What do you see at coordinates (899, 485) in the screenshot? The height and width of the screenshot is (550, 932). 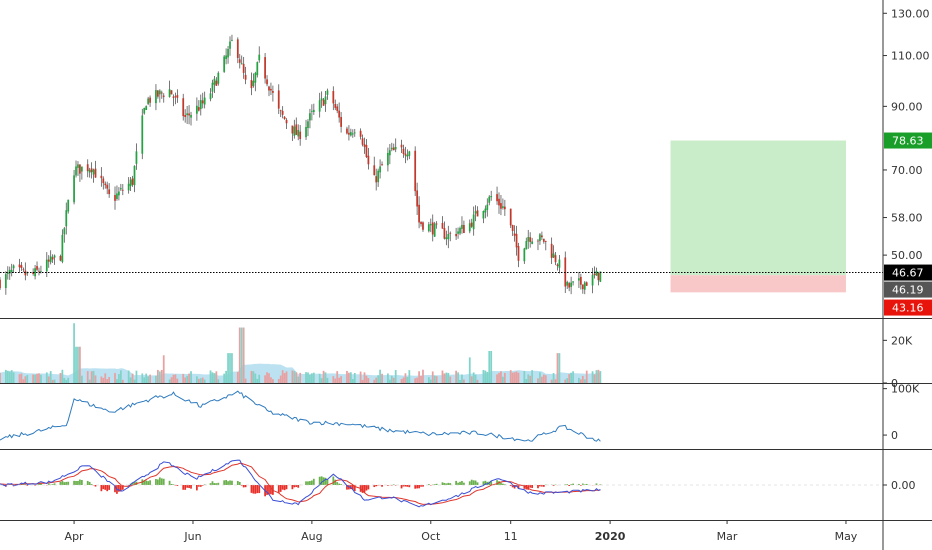 I see `macd-axis: 0.00` at bounding box center [899, 485].